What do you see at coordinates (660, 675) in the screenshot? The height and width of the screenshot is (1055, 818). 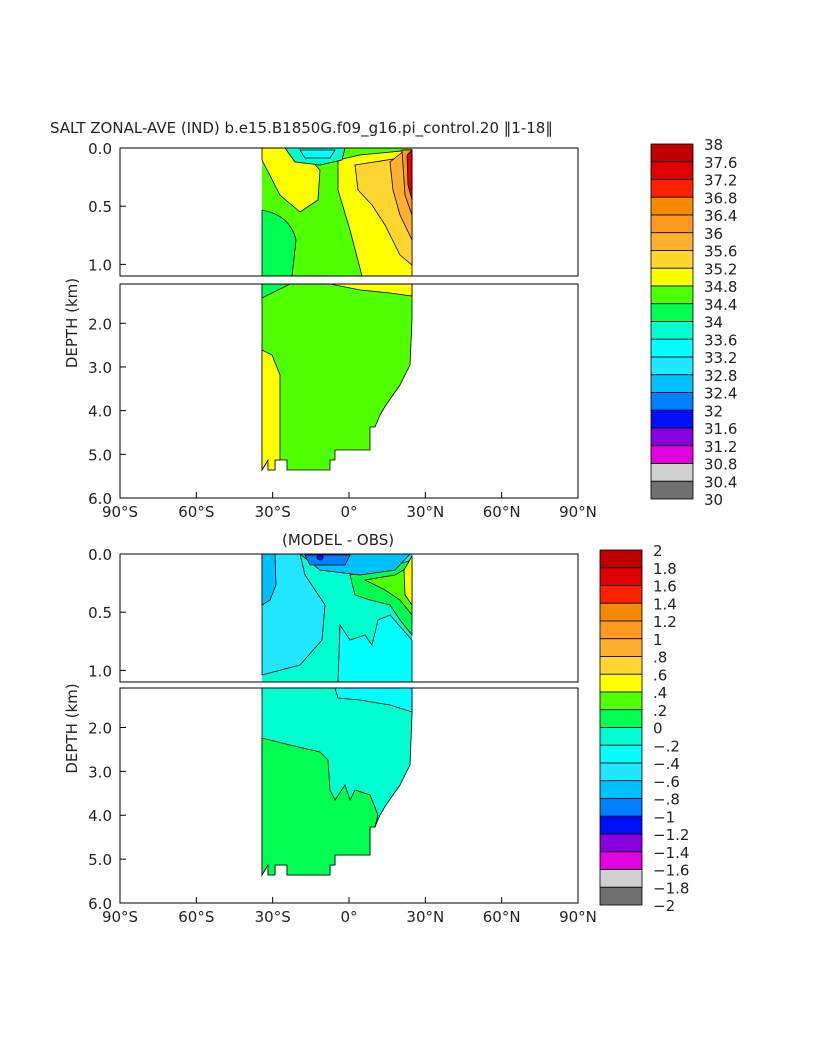 I see `colorbar-label: .6` at bounding box center [660, 675].